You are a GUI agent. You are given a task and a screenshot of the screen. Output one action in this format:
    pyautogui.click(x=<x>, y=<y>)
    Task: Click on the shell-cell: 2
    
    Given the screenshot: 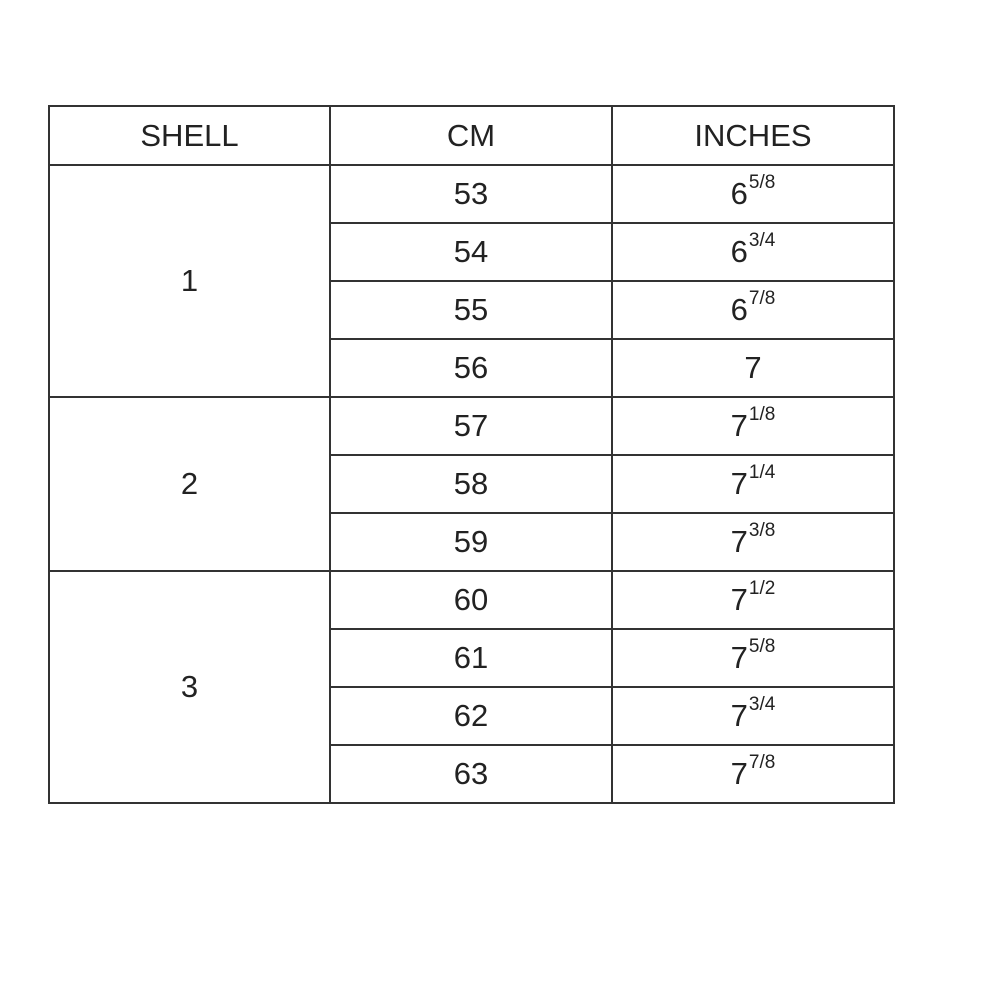 What is the action you would take?
    pyautogui.click(x=189, y=484)
    